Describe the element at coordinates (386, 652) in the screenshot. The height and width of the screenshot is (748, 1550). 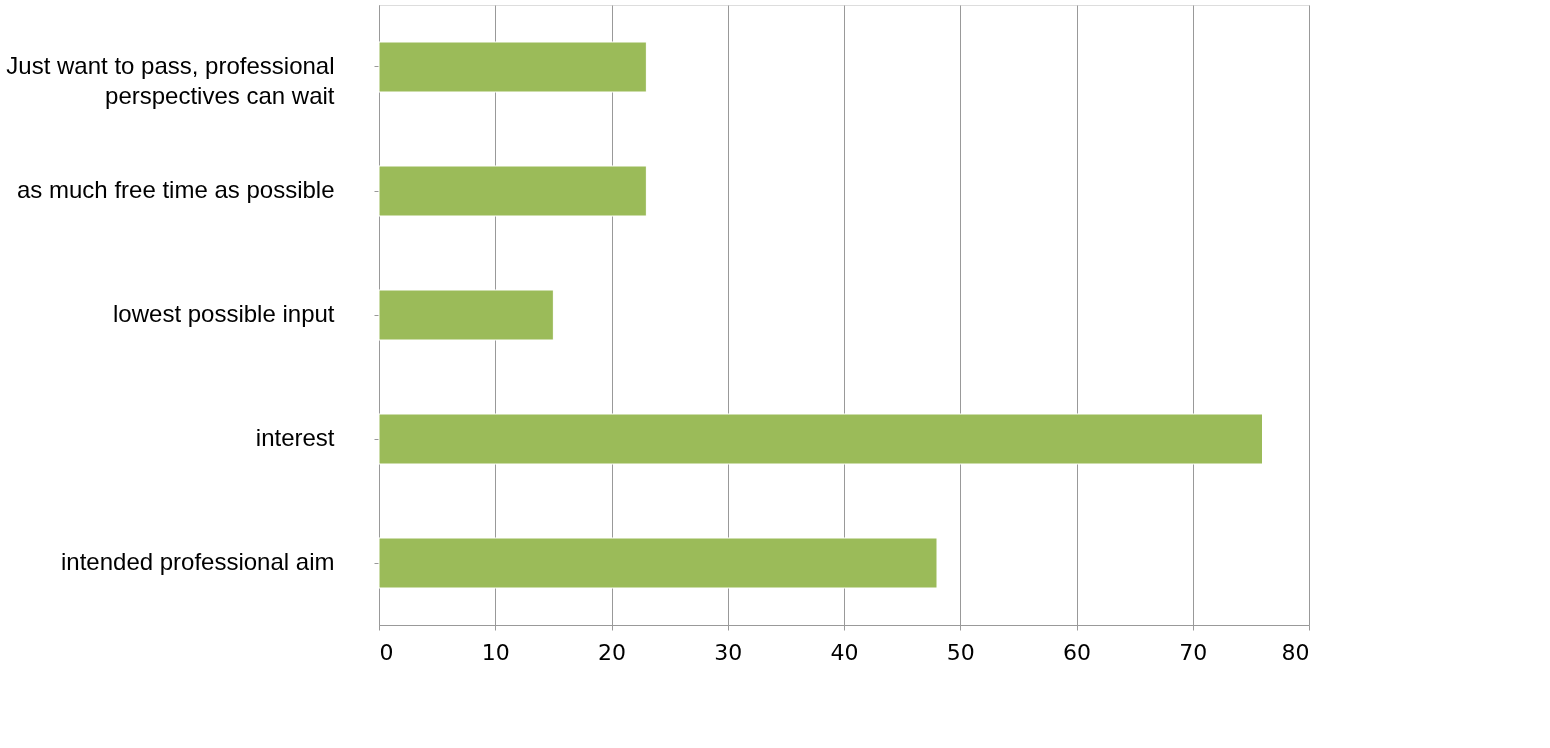
I see `x-tick-label: 0` at that location.